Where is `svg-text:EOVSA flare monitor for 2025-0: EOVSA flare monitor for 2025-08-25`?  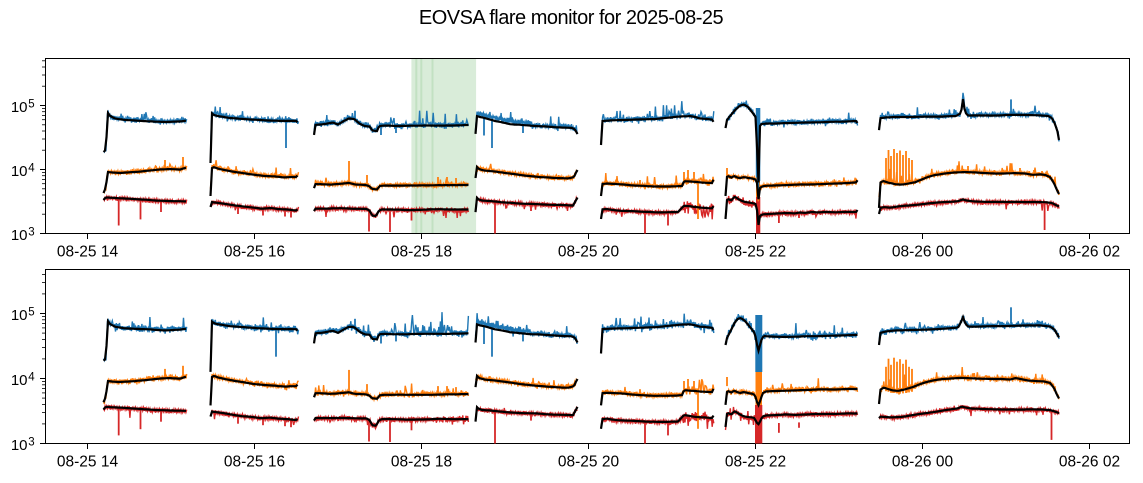 svg-text:EOVSA flare monitor for 2025-0: EOVSA flare monitor for 2025-08-25 is located at coordinates (571, 18).